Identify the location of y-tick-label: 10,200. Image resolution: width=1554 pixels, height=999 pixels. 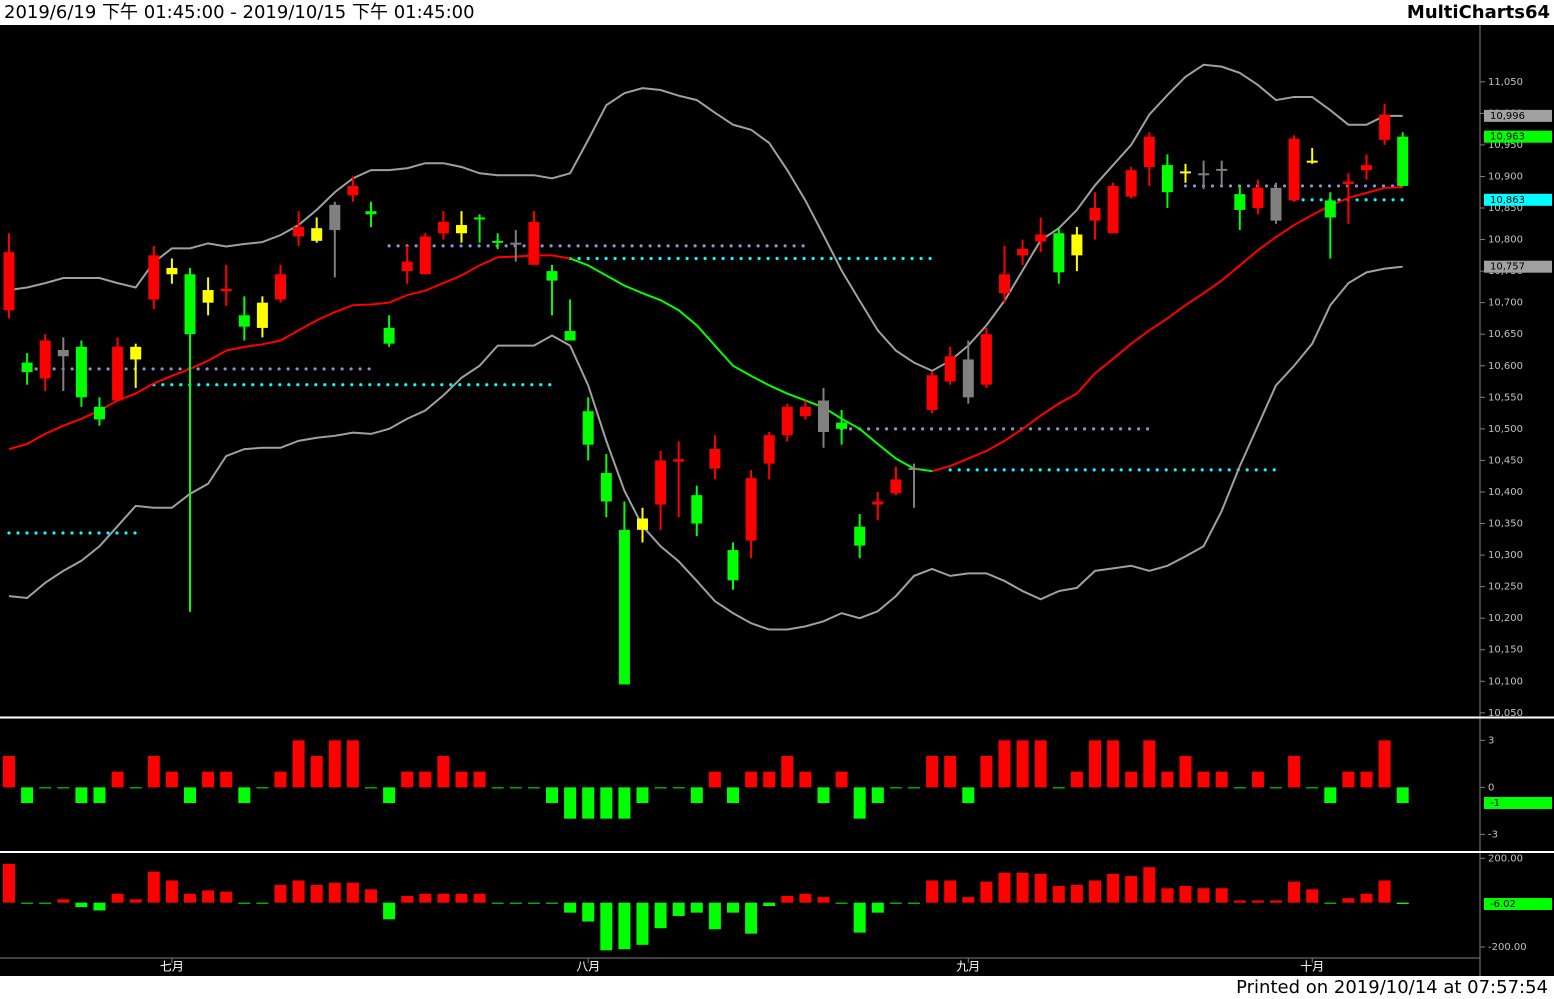
(1505, 618).